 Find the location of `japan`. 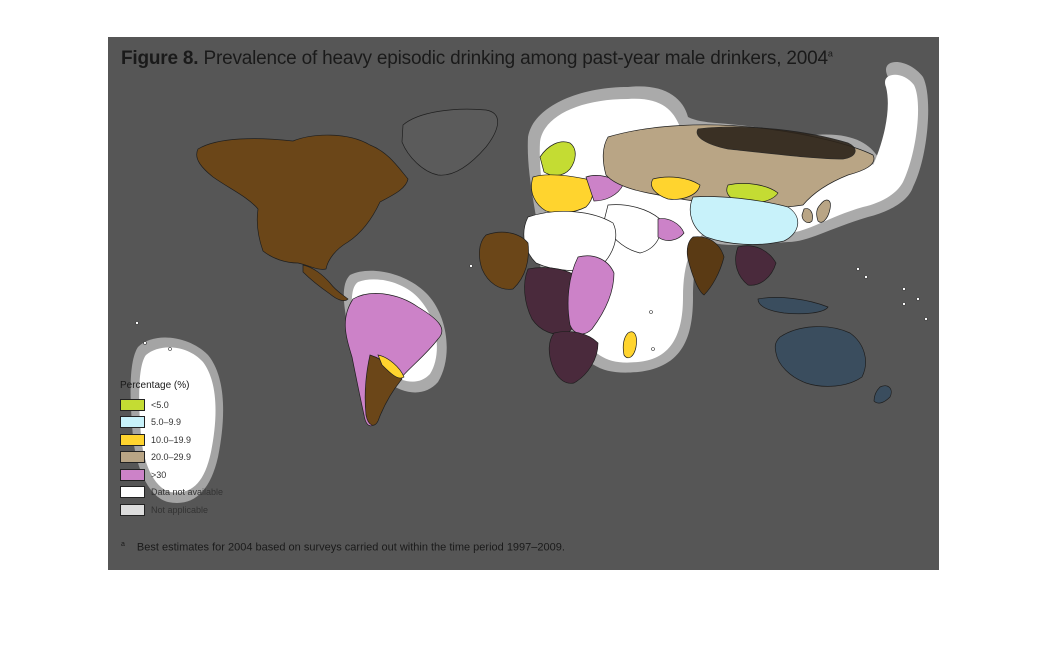

japan is located at coordinates (823, 211).